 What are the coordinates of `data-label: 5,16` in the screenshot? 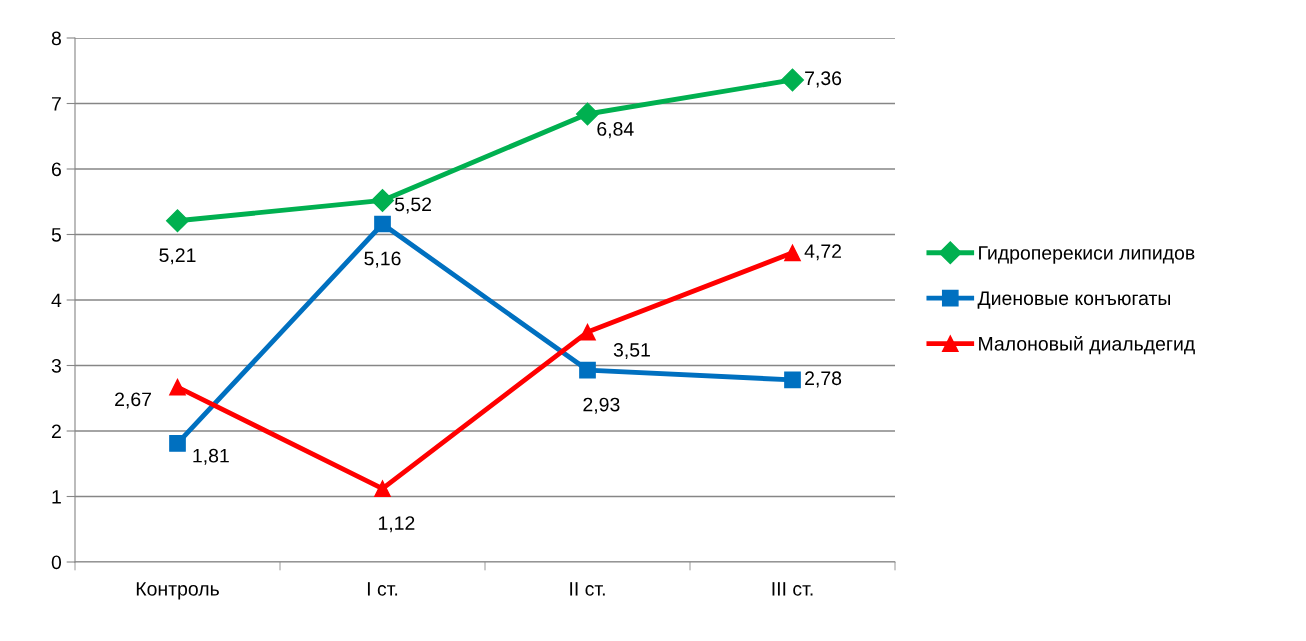 It's located at (382, 259).